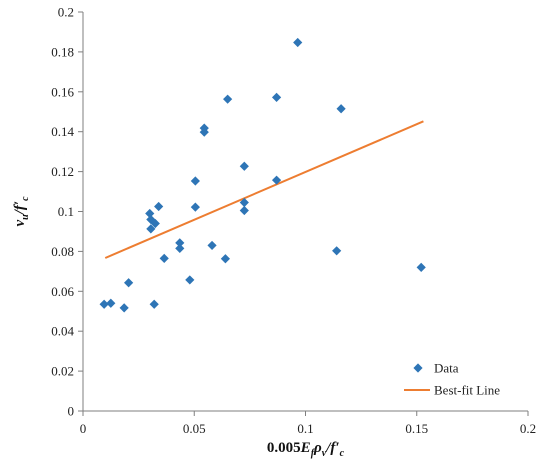 The height and width of the screenshot is (467, 550). Describe the element at coordinates (21, 211) in the screenshot. I see `y-axis-title: vu/f′c` at that location.